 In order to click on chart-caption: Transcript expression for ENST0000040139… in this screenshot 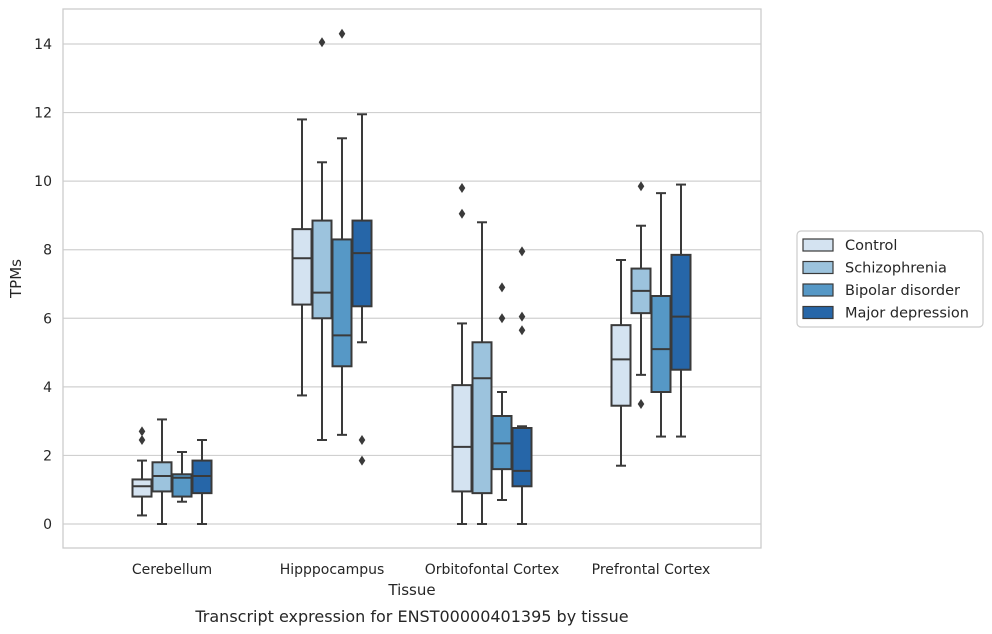, I will do `click(411, 616)`.